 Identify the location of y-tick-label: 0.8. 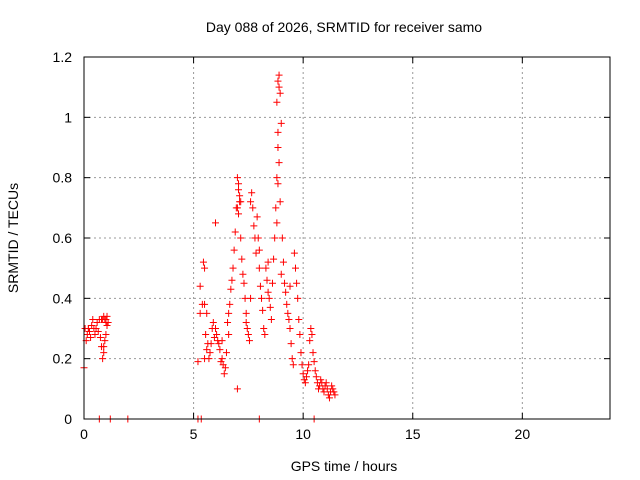
(63, 178).